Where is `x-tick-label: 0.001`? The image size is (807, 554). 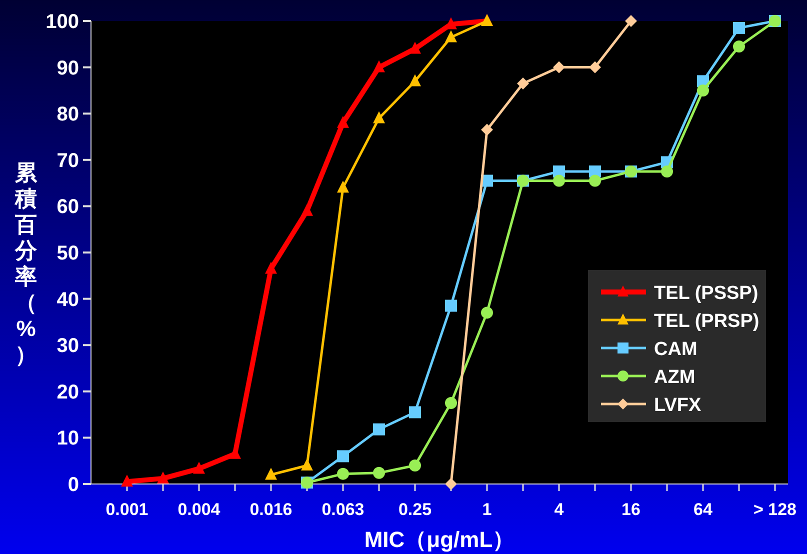
x-tick-label: 0.001 is located at coordinates (127, 509).